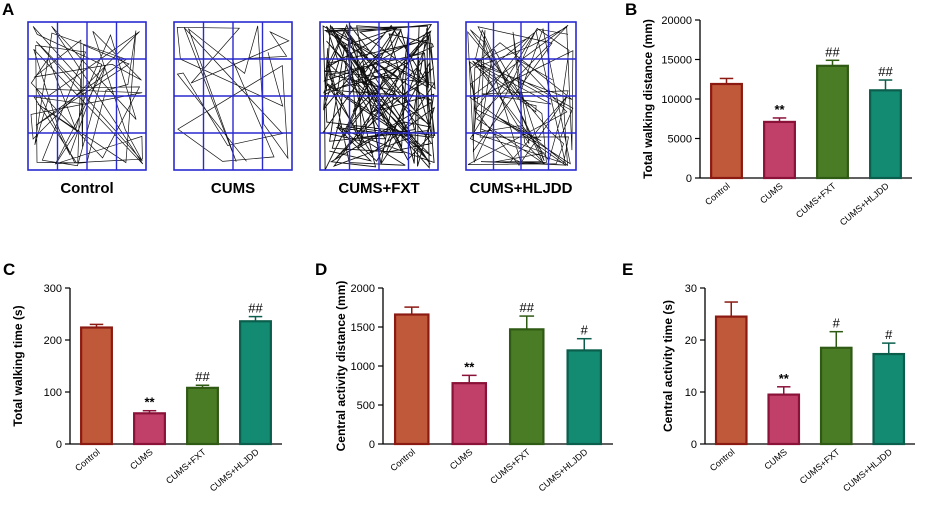  What do you see at coordinates (366, 406) in the screenshot?
I see `y-tick-label: 500` at bounding box center [366, 406].